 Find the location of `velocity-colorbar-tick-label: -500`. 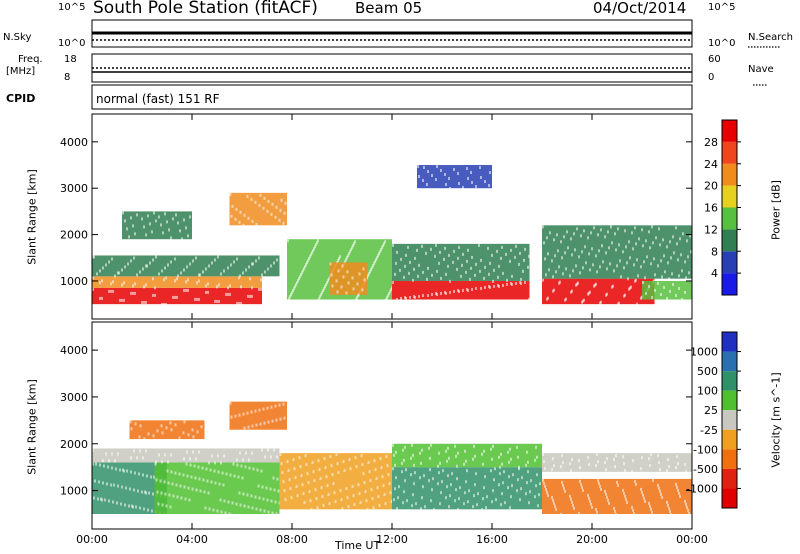

velocity-colorbar-tick-label: -500 is located at coordinates (705, 469).